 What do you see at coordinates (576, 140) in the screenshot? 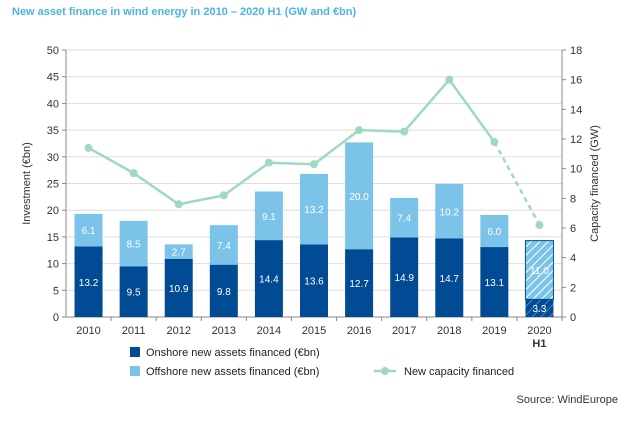
I see `y2-tick-label: 12` at bounding box center [576, 140].